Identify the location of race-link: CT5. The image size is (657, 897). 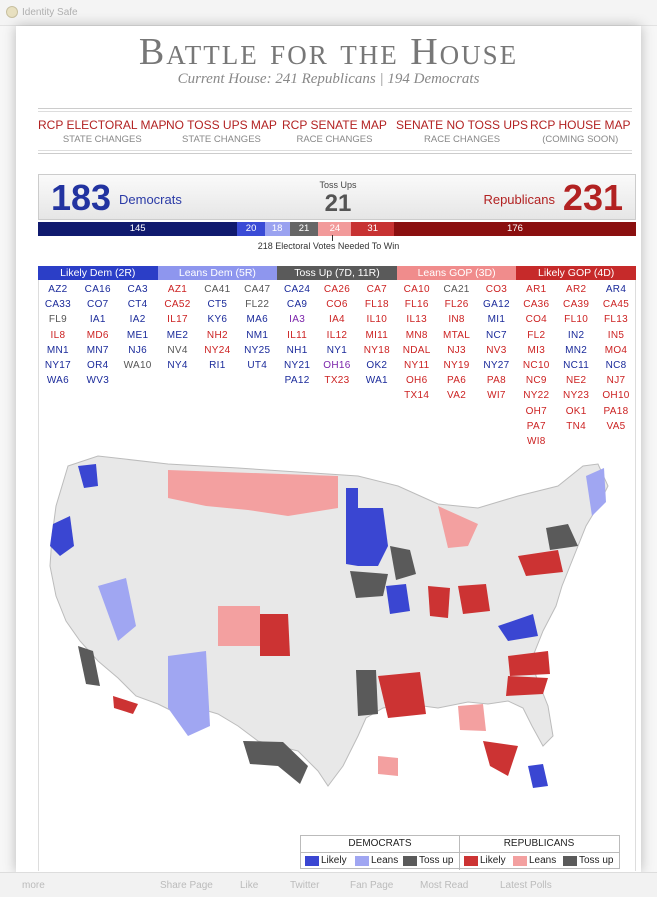
(217, 305).